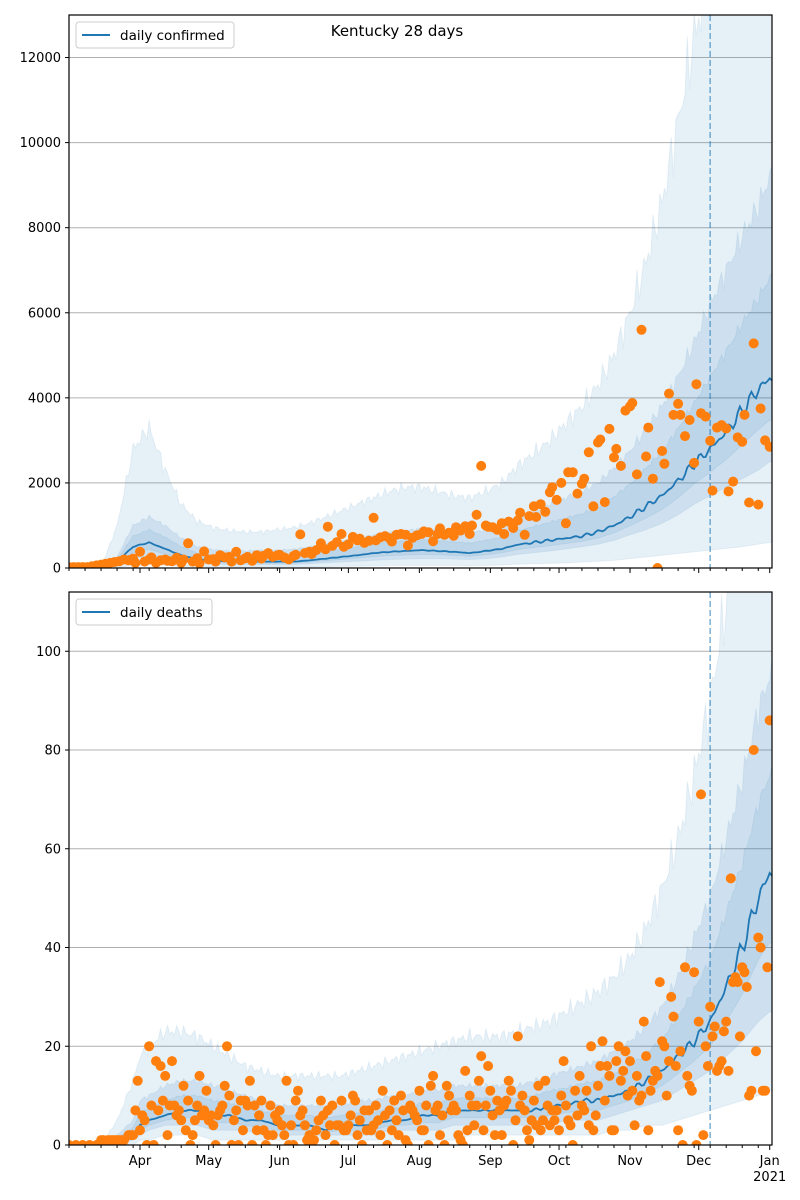 This screenshot has height=1200, width=800. I want to click on y-tick-label: 12000, so click(40, 58).